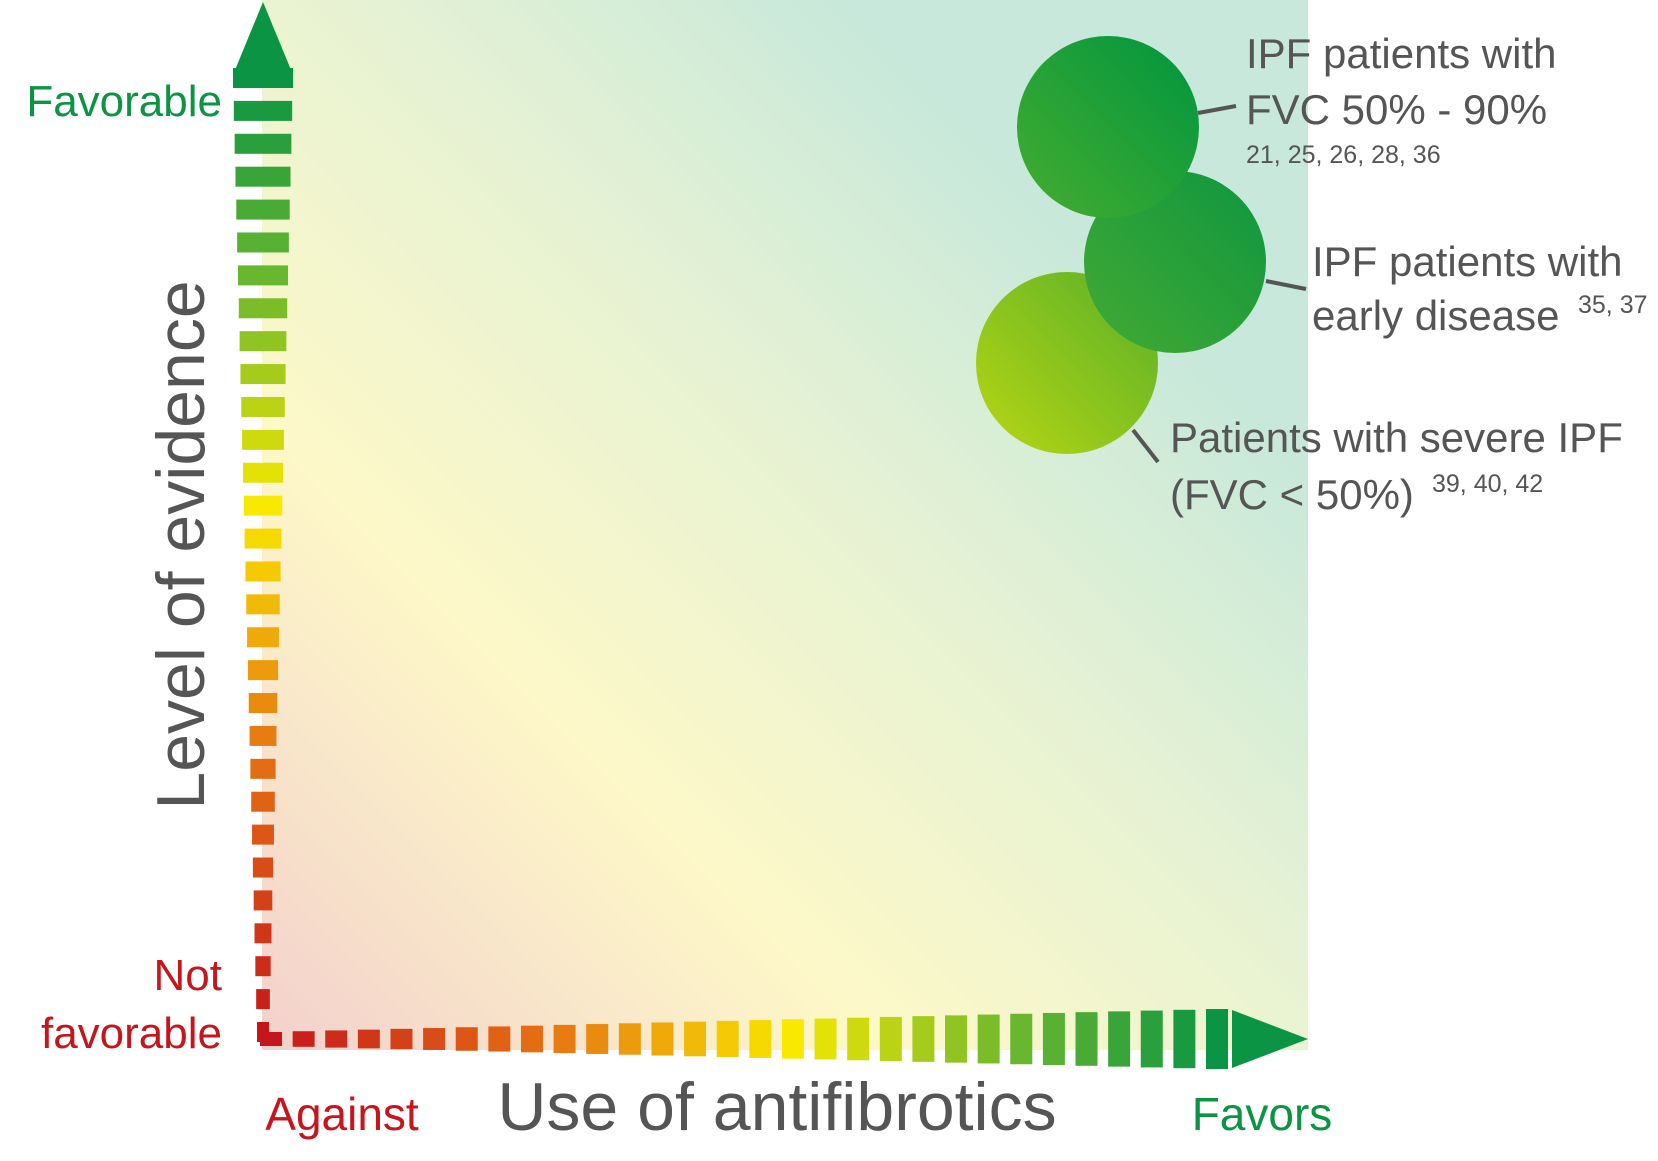  Describe the element at coordinates (1343, 155) in the screenshot. I see `group-refs-fvc-50-90: 21, 25, 26, 28, 36` at that location.